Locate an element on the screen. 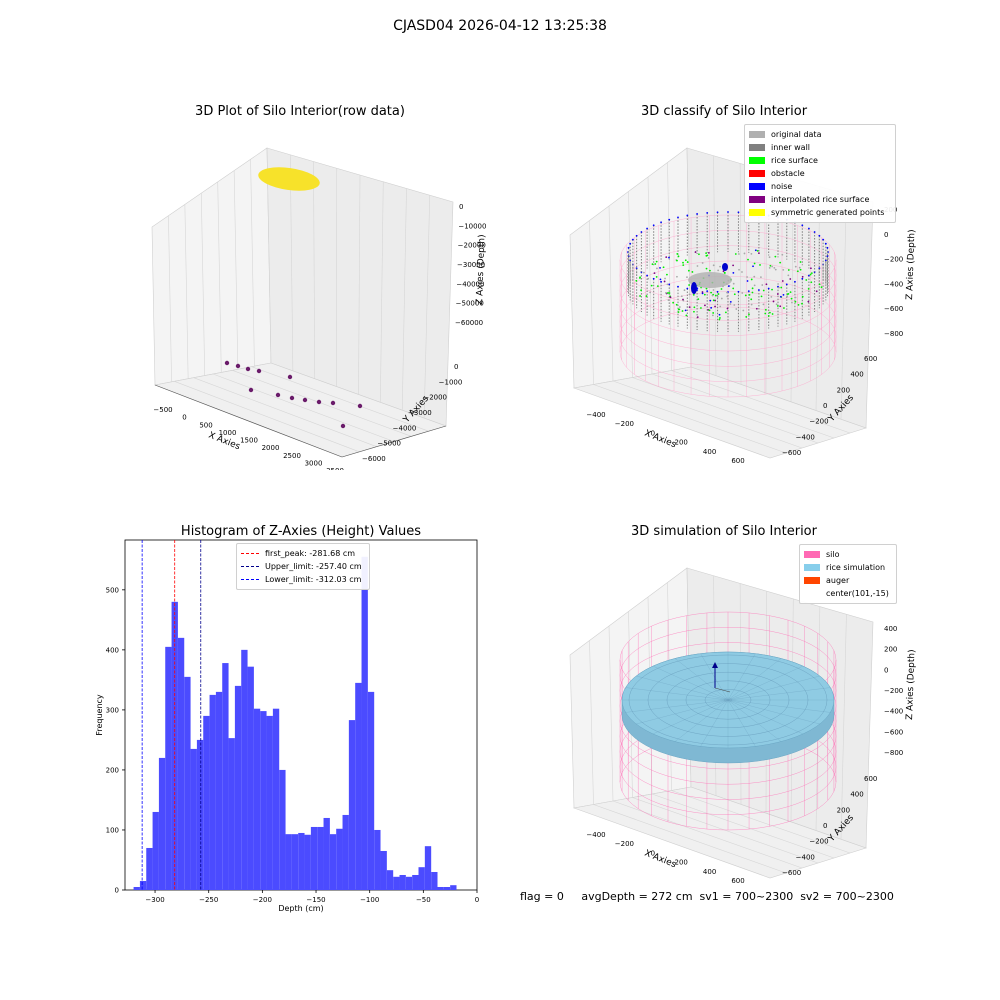 The width and height of the screenshot is (1000, 1000). panel2-title: 3D classify of Silo Interior is located at coordinates (724, 111).